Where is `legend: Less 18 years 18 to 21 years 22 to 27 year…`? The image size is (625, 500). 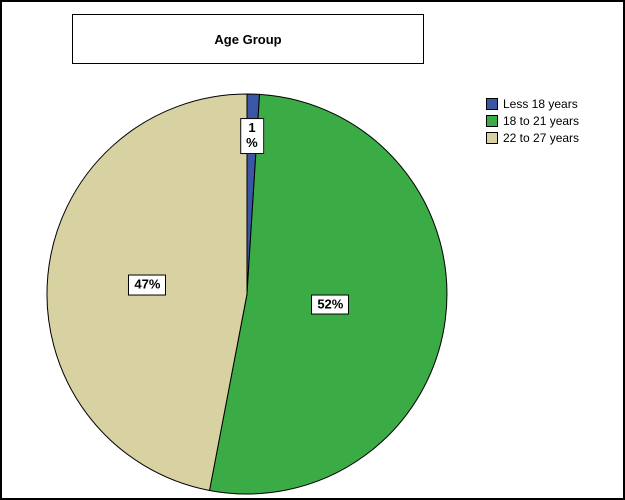
legend: Less 18 years 18 to 21 years 22 to 27 year… is located at coordinates (532, 122).